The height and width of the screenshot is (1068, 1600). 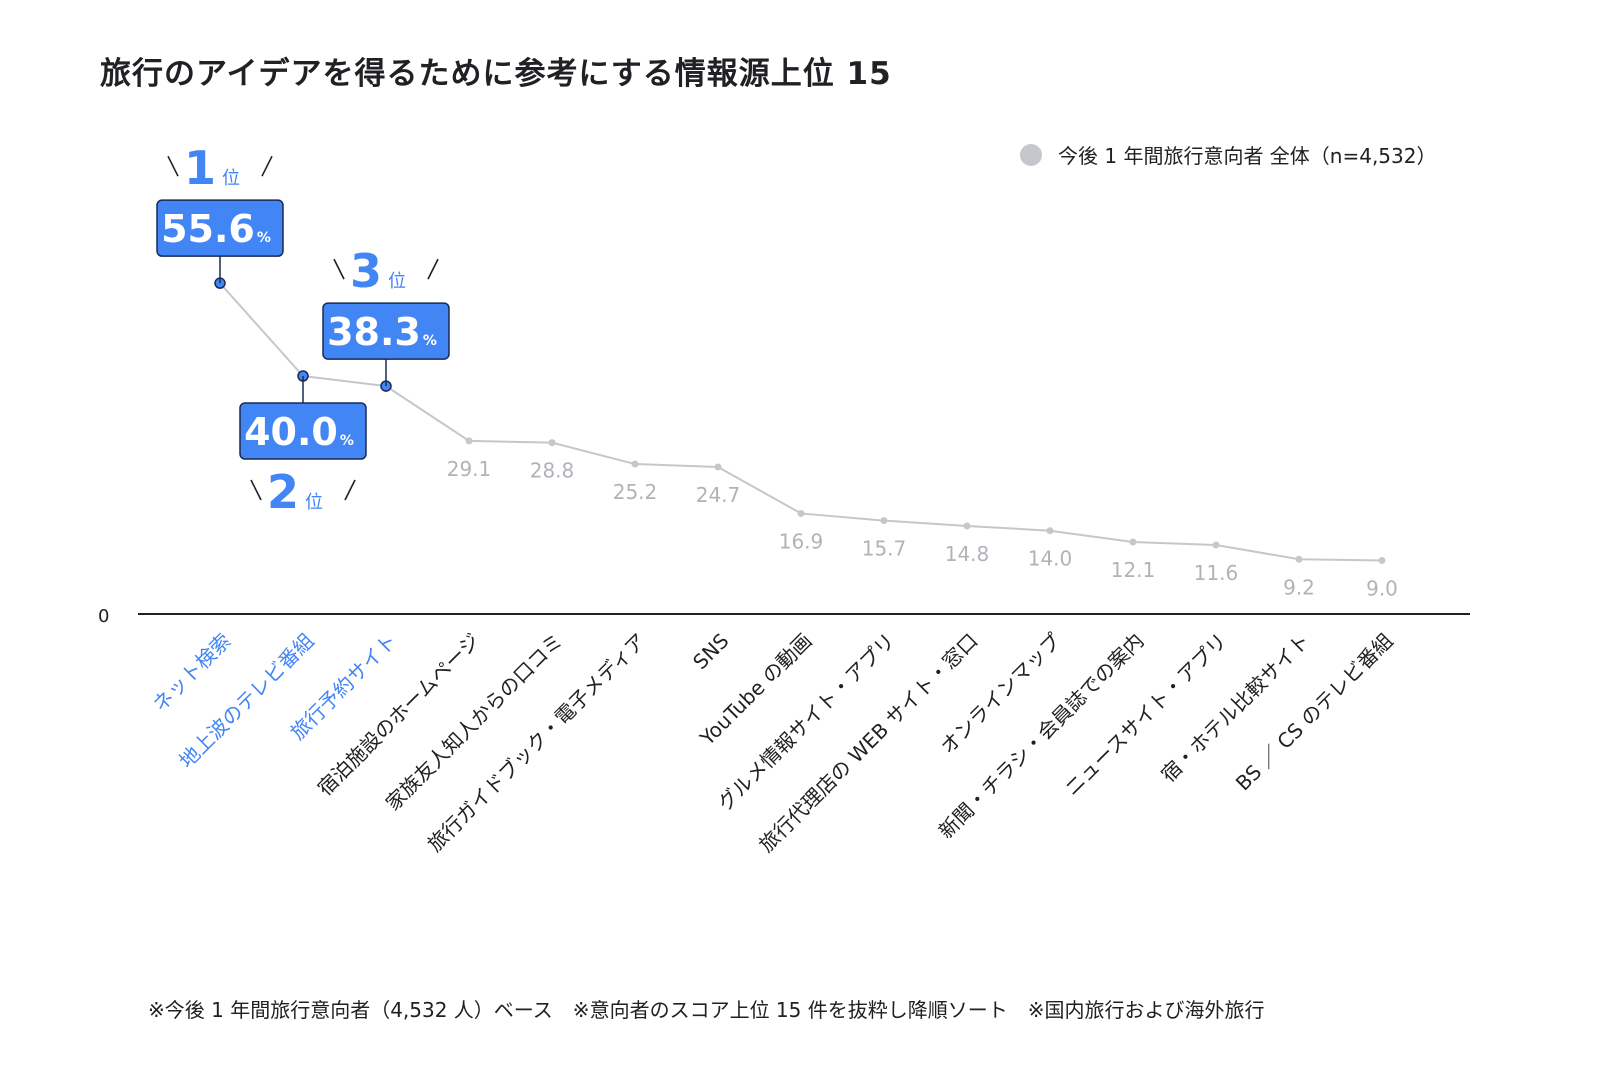 What do you see at coordinates (967, 554) in the screenshot?
I see `data-label: 14.8` at bounding box center [967, 554].